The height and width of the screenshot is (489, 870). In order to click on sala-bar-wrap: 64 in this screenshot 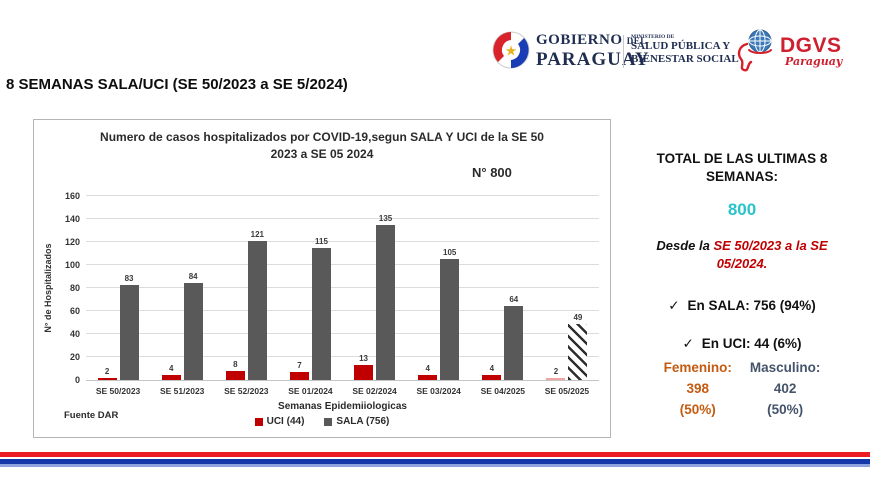, I will do `click(514, 337)`.